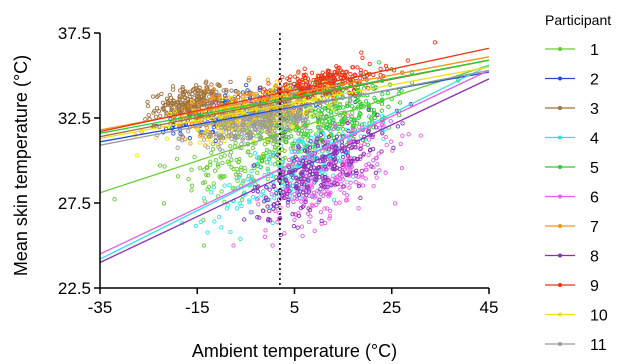 The width and height of the screenshot is (634, 364). What do you see at coordinates (74, 33) in the screenshot?
I see `y-tick-label: 37.5` at bounding box center [74, 33].